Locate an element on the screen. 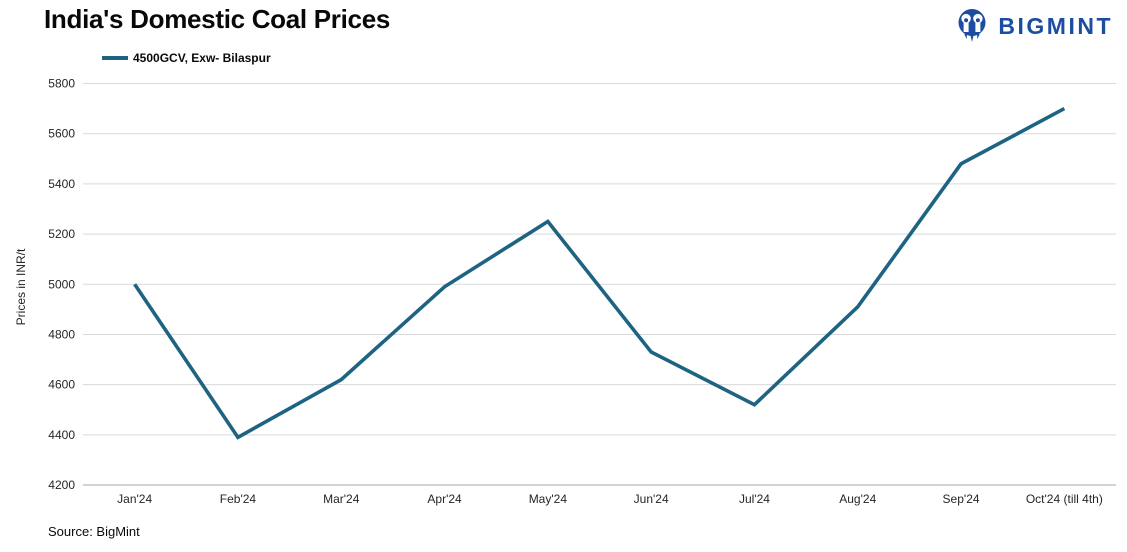  y-tick-label: 4800 is located at coordinates (61, 334).